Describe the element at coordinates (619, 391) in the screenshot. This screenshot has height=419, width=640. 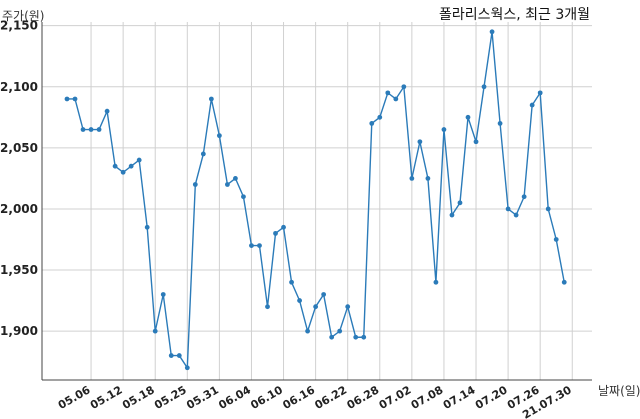
I see `x-axis-label: 날짜(일)` at that location.